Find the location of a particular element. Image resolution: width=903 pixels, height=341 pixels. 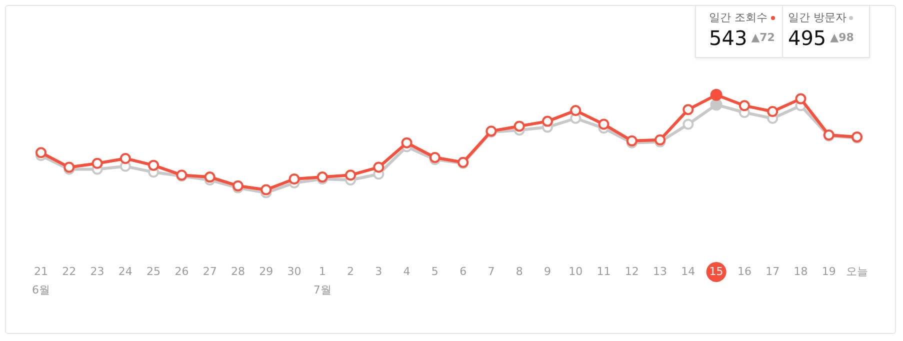

x-tick-label: 12 is located at coordinates (631, 271).